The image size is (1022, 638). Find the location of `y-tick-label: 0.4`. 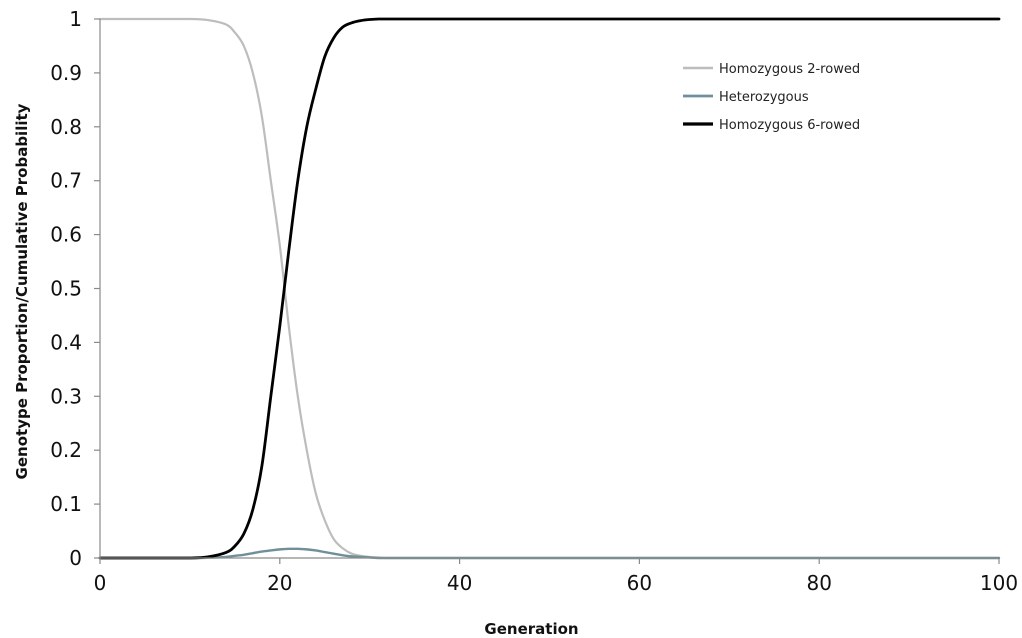

y-tick-label: 0.4 is located at coordinates (66, 342).